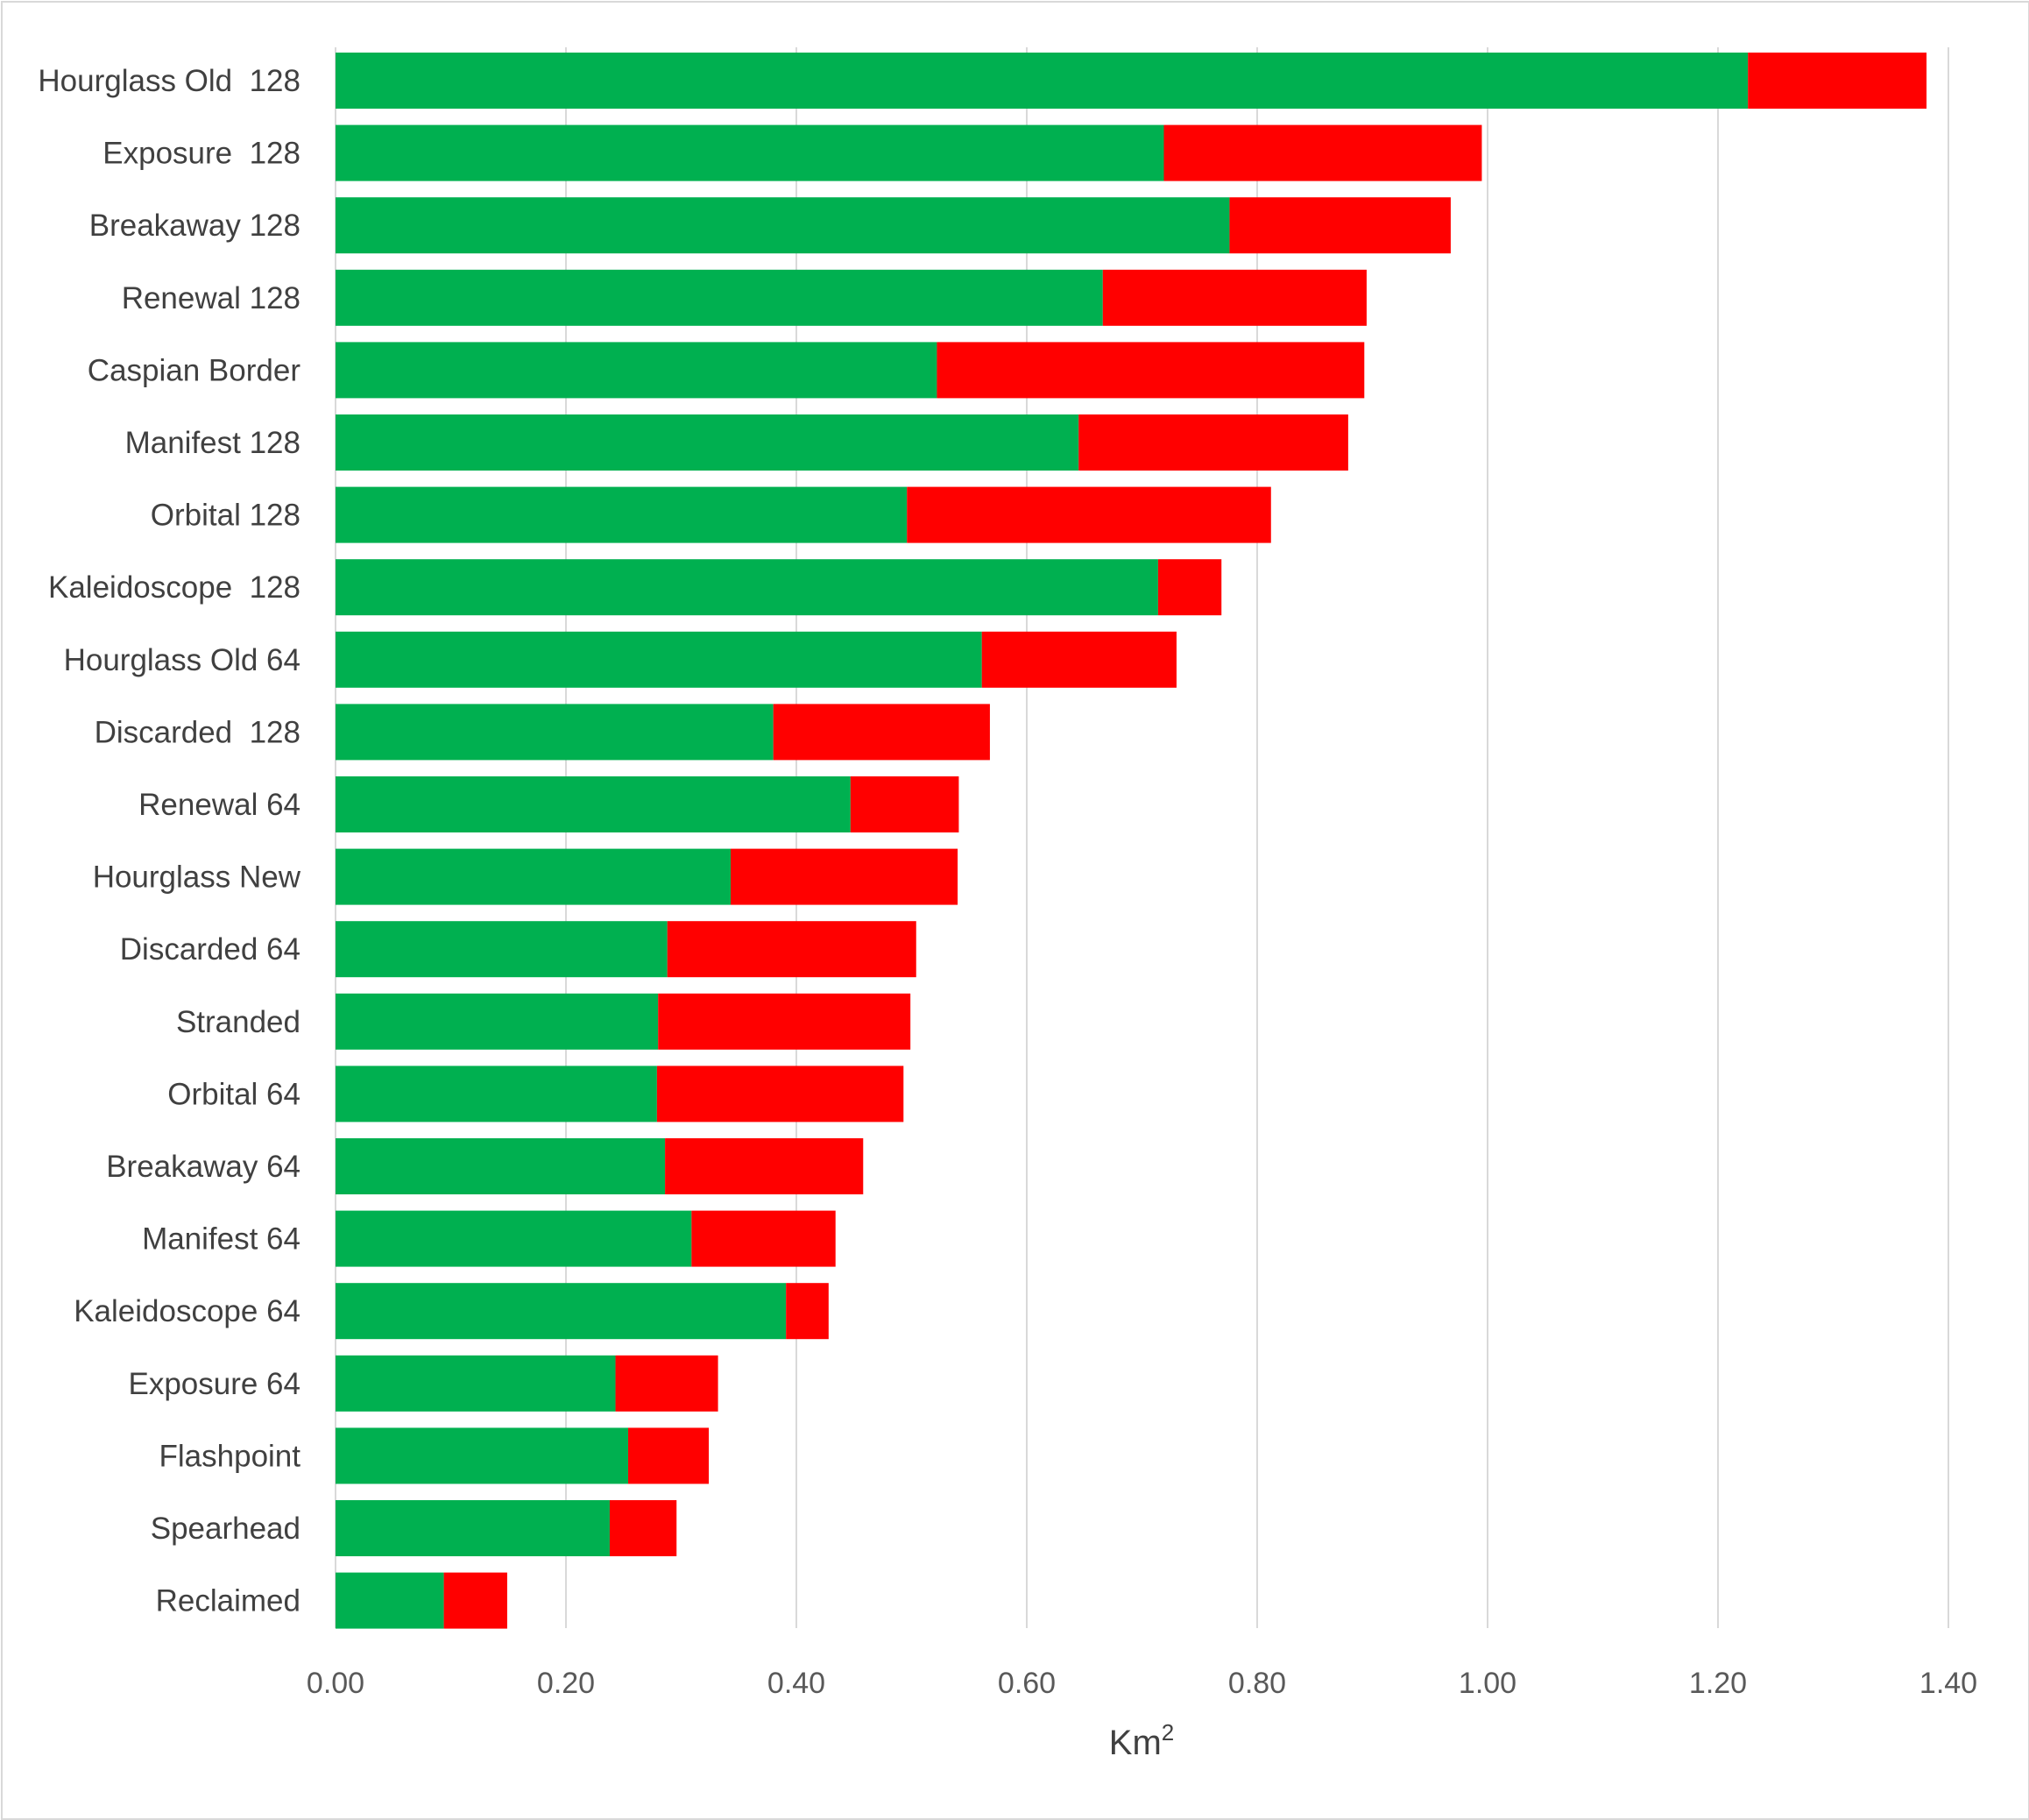 The height and width of the screenshot is (1820, 2029). What do you see at coordinates (225, 516) in the screenshot?
I see `category-label: Orbital 128` at bounding box center [225, 516].